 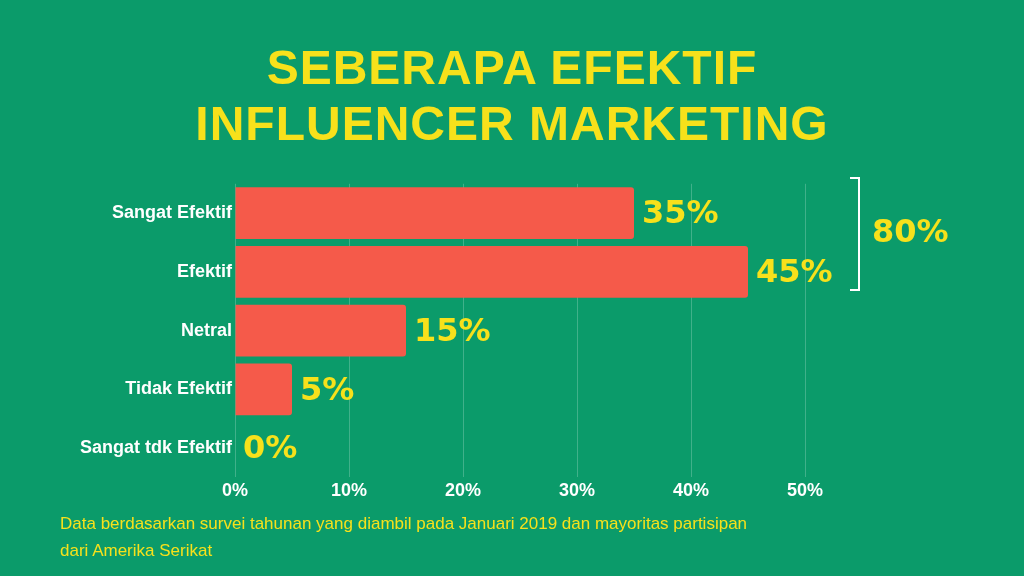 I want to click on x-tick-label: 20%, so click(x=463, y=490).